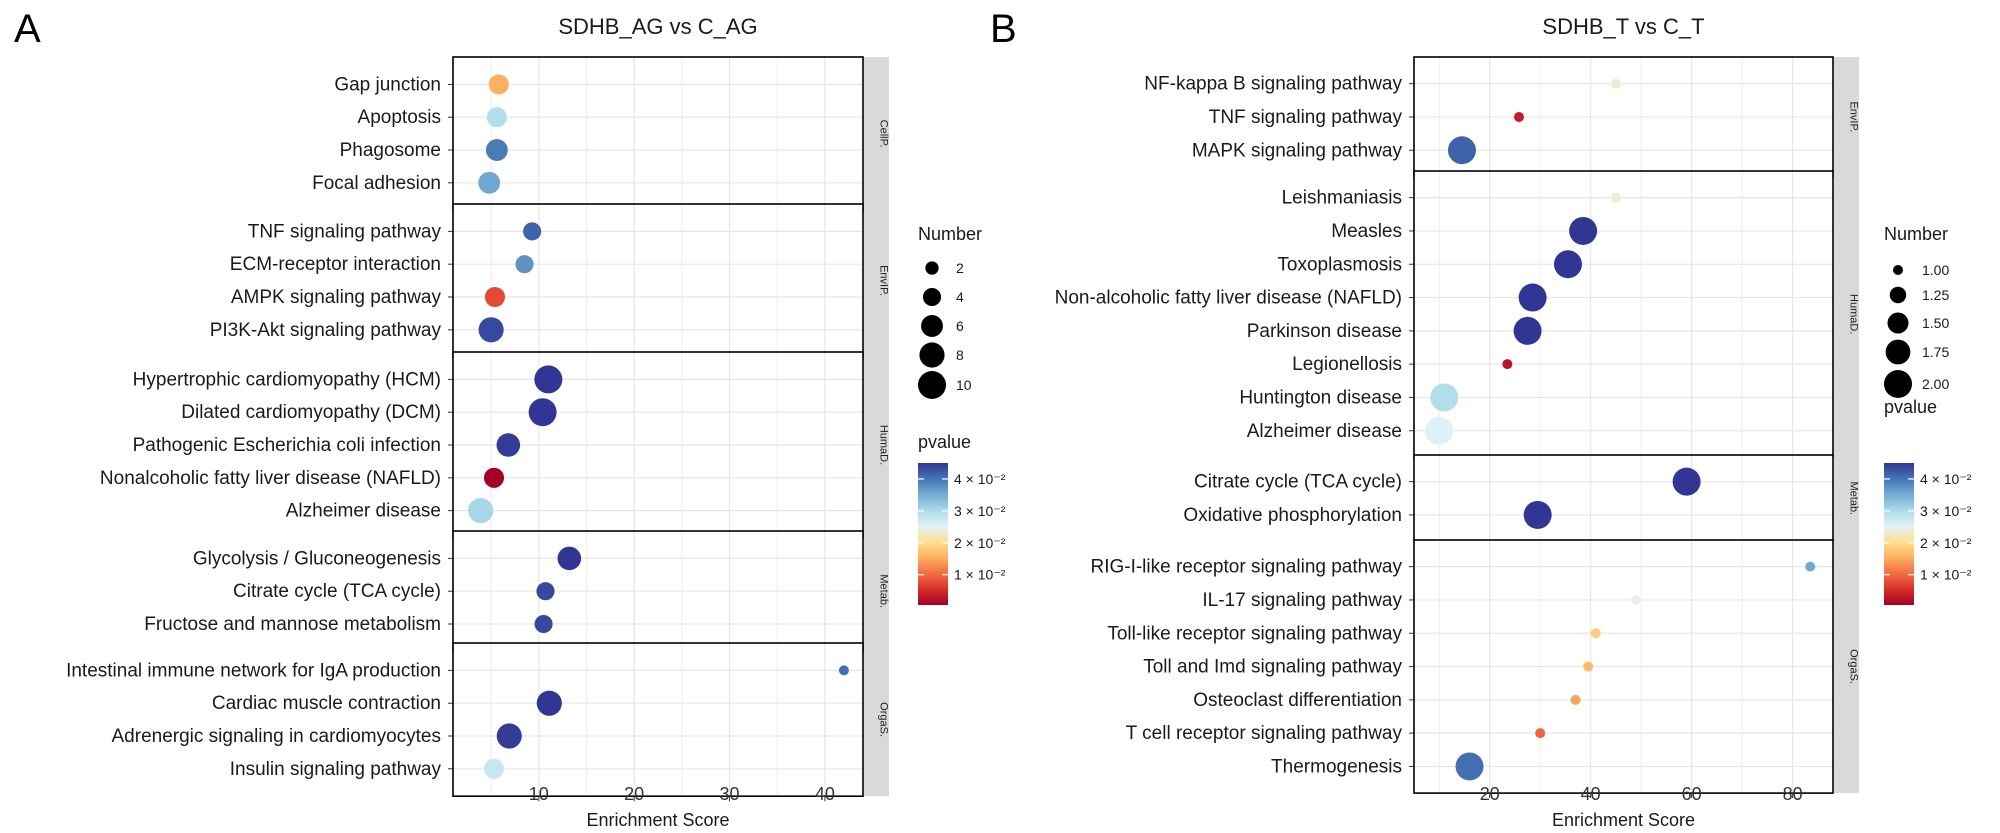 The height and width of the screenshot is (833, 2000). What do you see at coordinates (1347, 364) in the screenshot?
I see `category-label: Legionellosis` at bounding box center [1347, 364].